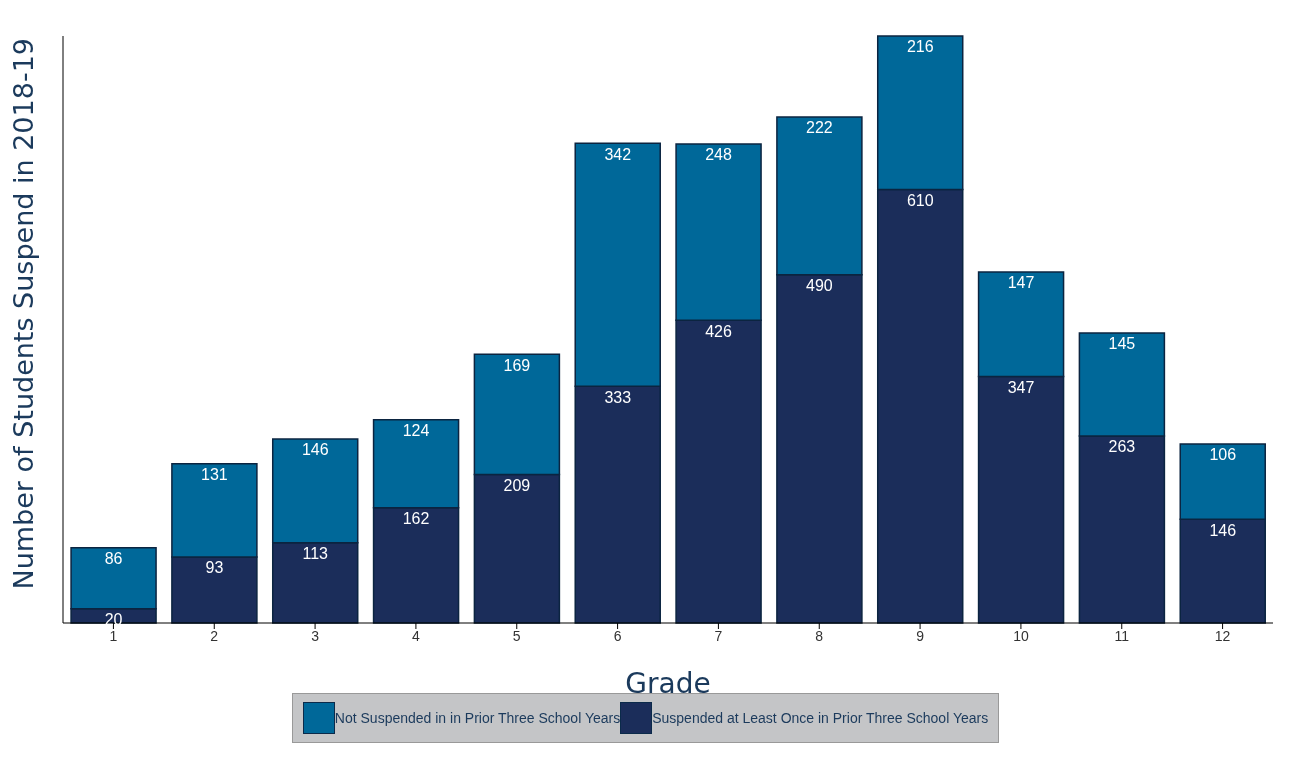  What do you see at coordinates (1122, 344) in the screenshot?
I see `data-label: 145` at bounding box center [1122, 344].